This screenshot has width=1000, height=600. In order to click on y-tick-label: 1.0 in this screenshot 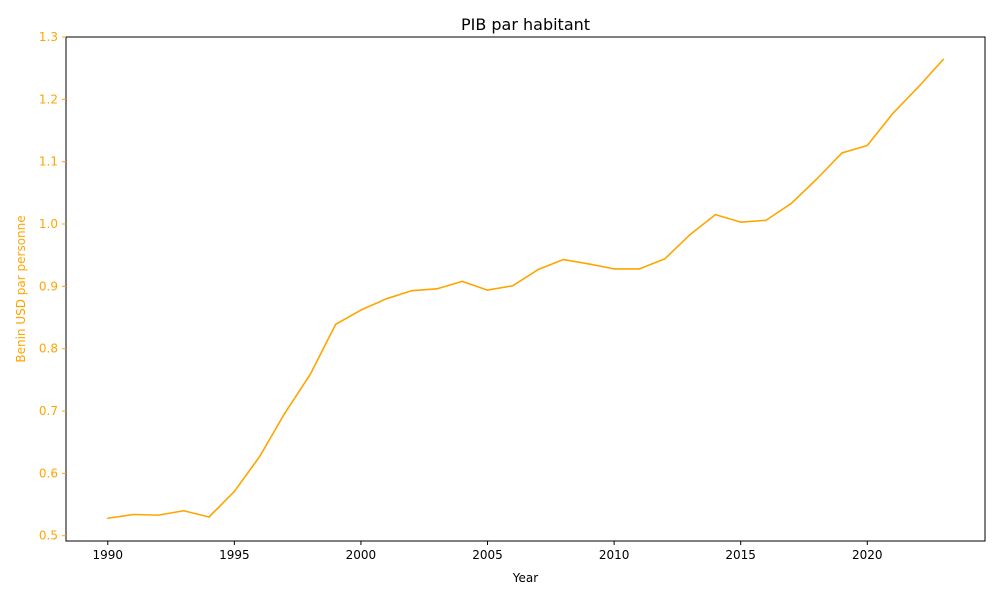, I will do `click(48, 224)`.